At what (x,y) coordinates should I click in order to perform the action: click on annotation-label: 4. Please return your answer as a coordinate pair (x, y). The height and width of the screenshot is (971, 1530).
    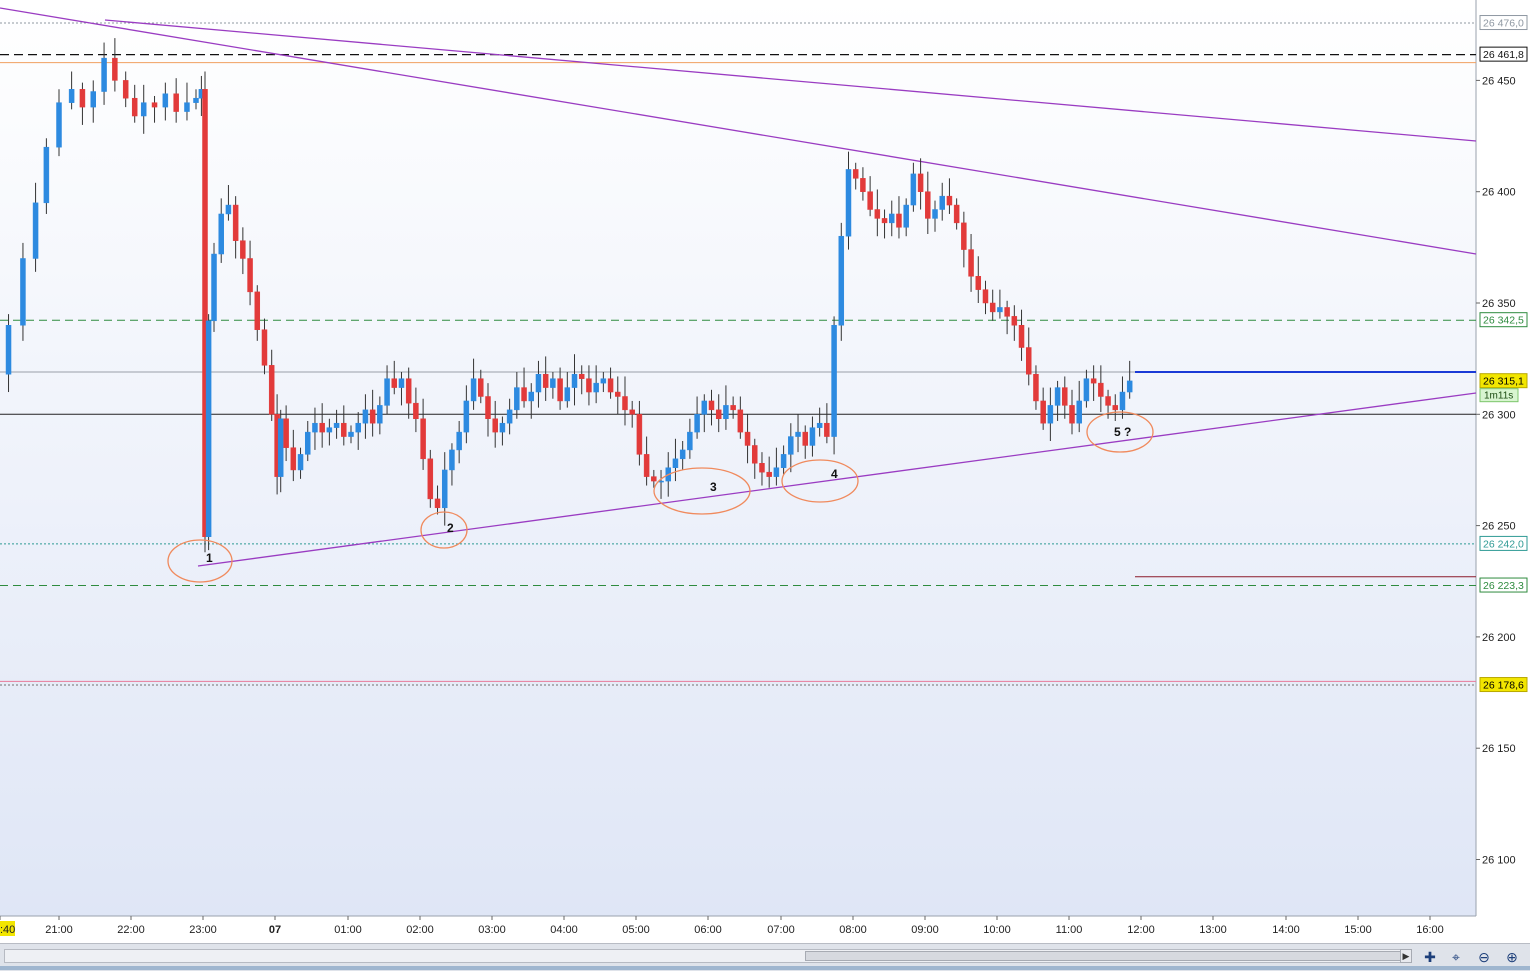
    Looking at the image, I should click on (834, 474).